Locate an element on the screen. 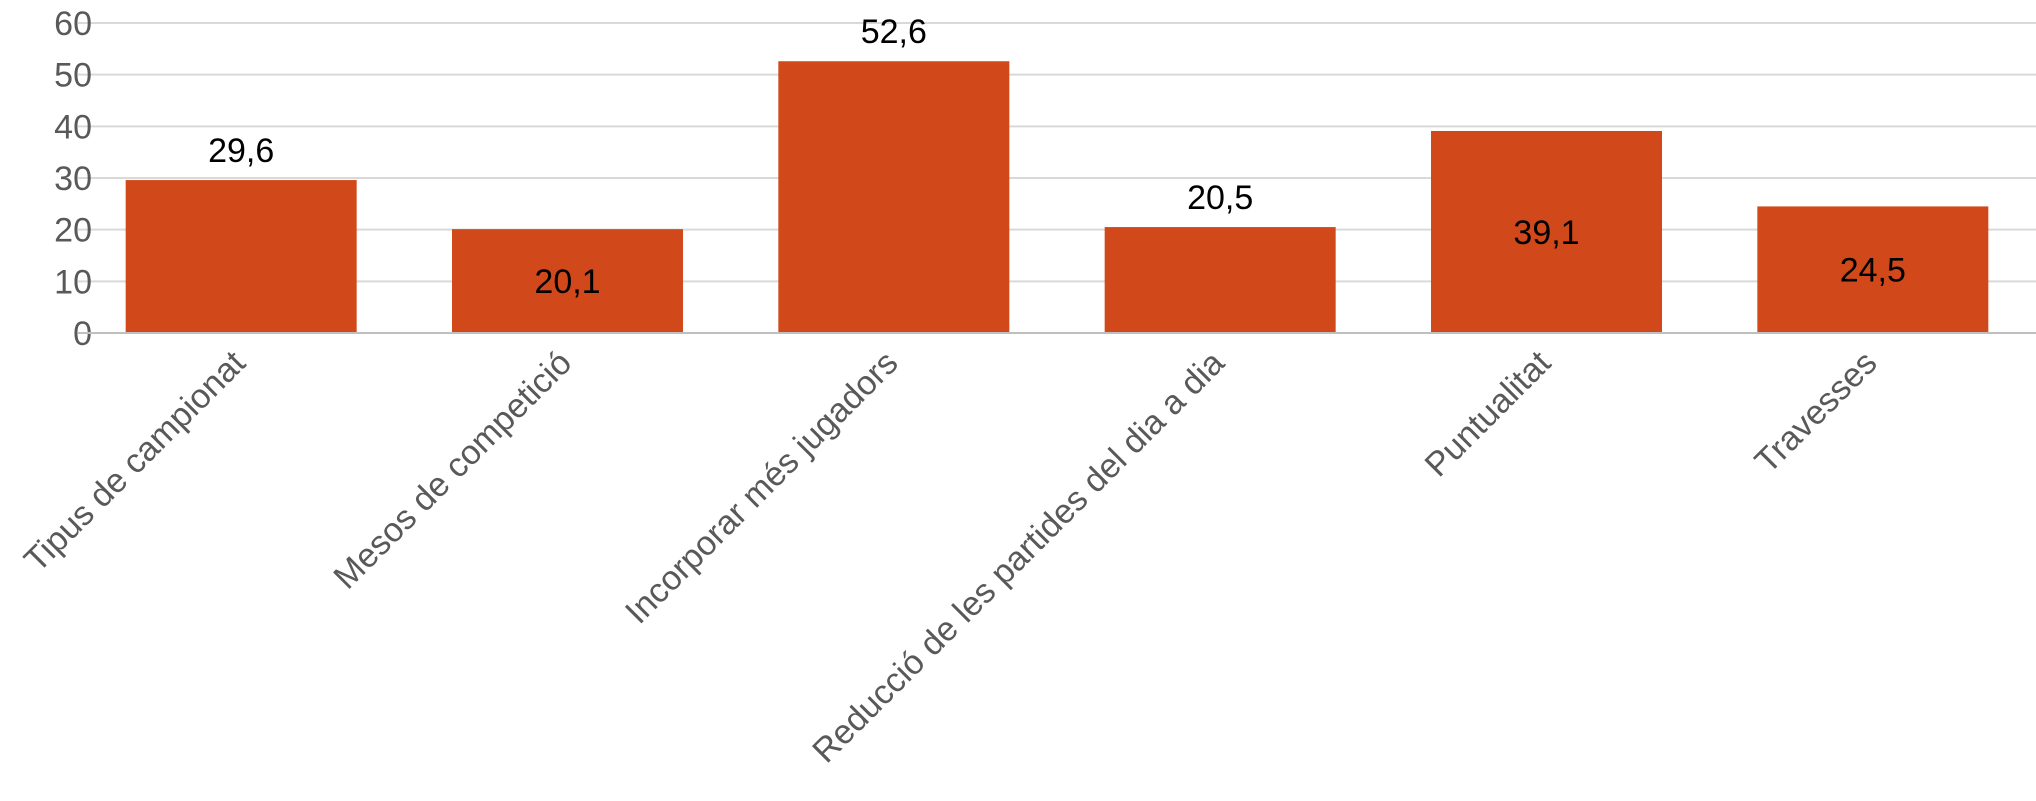 This screenshot has width=2036, height=801. data-label: 29,6 is located at coordinates (241, 151).